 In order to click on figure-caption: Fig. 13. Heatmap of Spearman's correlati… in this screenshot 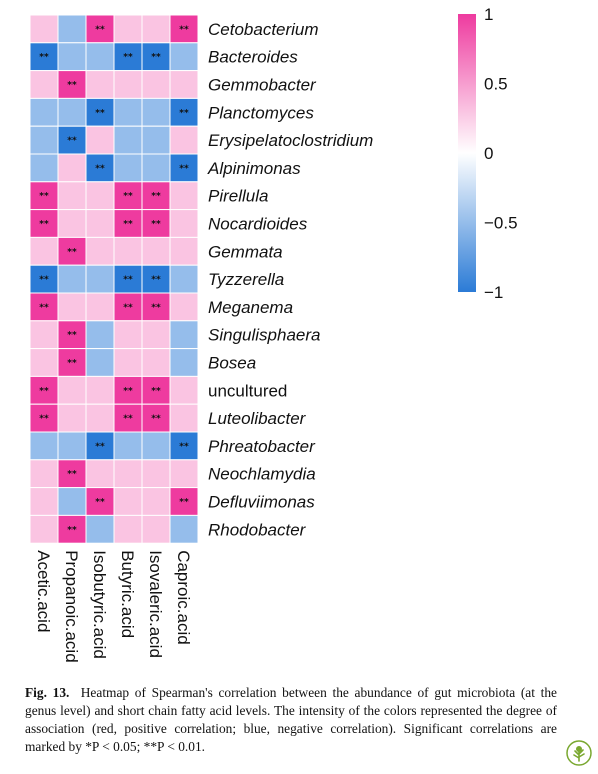, I will do `click(291, 720)`.